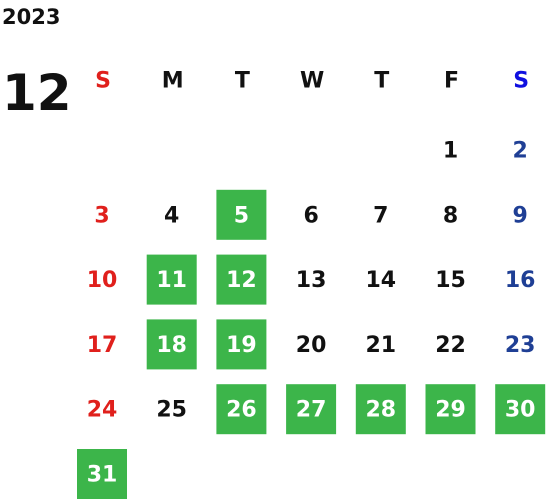 The image size is (548, 503). What do you see at coordinates (173, 81) in the screenshot?
I see `weekday-label: M` at bounding box center [173, 81].